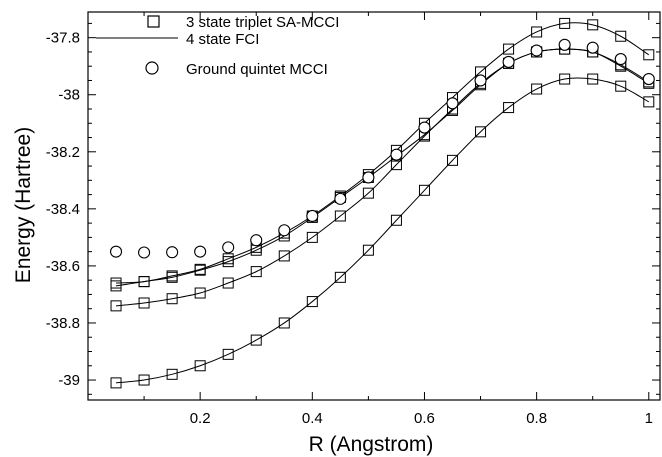 The width and height of the screenshot is (662, 457). What do you see at coordinates (23, 205) in the screenshot?
I see `y-axis-title: Energy (Hartree)` at bounding box center [23, 205].